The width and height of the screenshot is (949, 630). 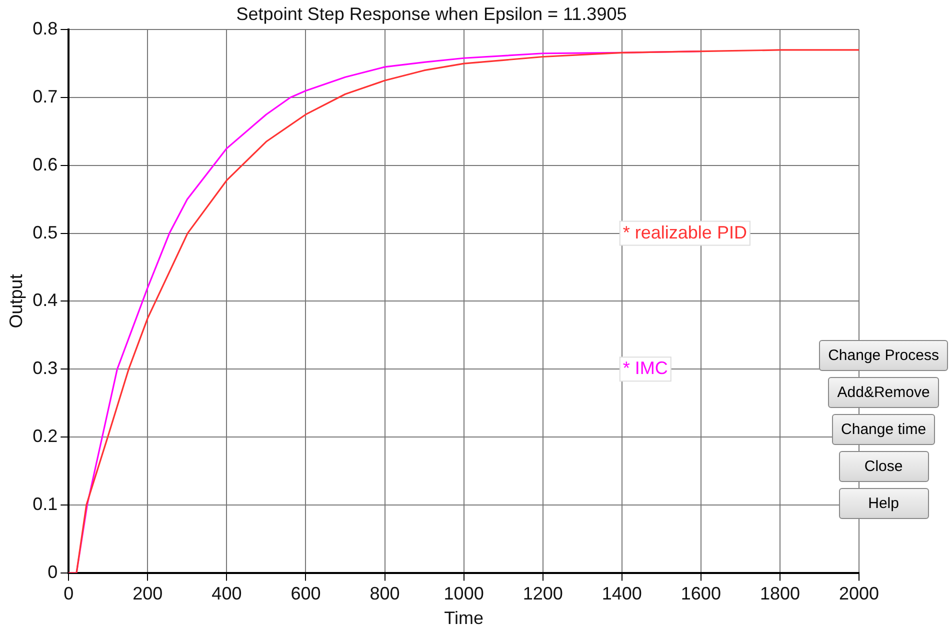 What do you see at coordinates (69, 594) in the screenshot?
I see `x-tick-label: 0` at bounding box center [69, 594].